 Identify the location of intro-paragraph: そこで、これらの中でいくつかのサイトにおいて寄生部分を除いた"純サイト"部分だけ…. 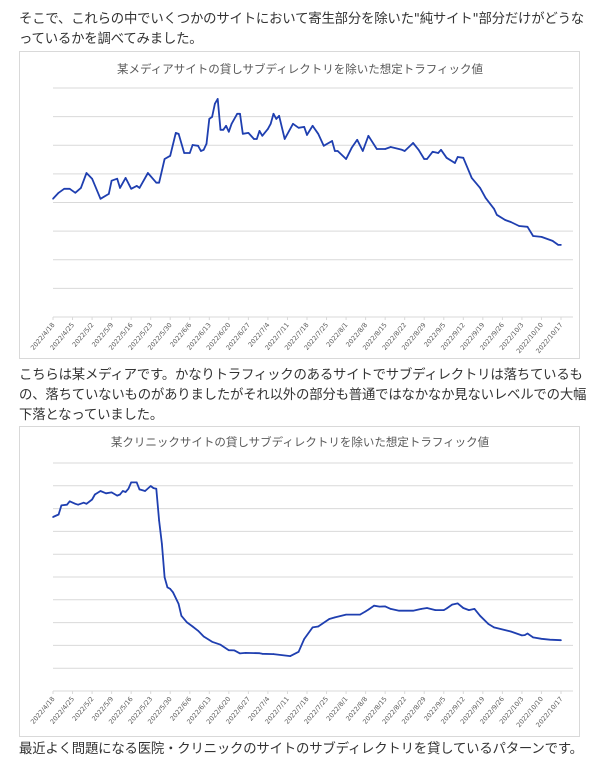
(301, 29).